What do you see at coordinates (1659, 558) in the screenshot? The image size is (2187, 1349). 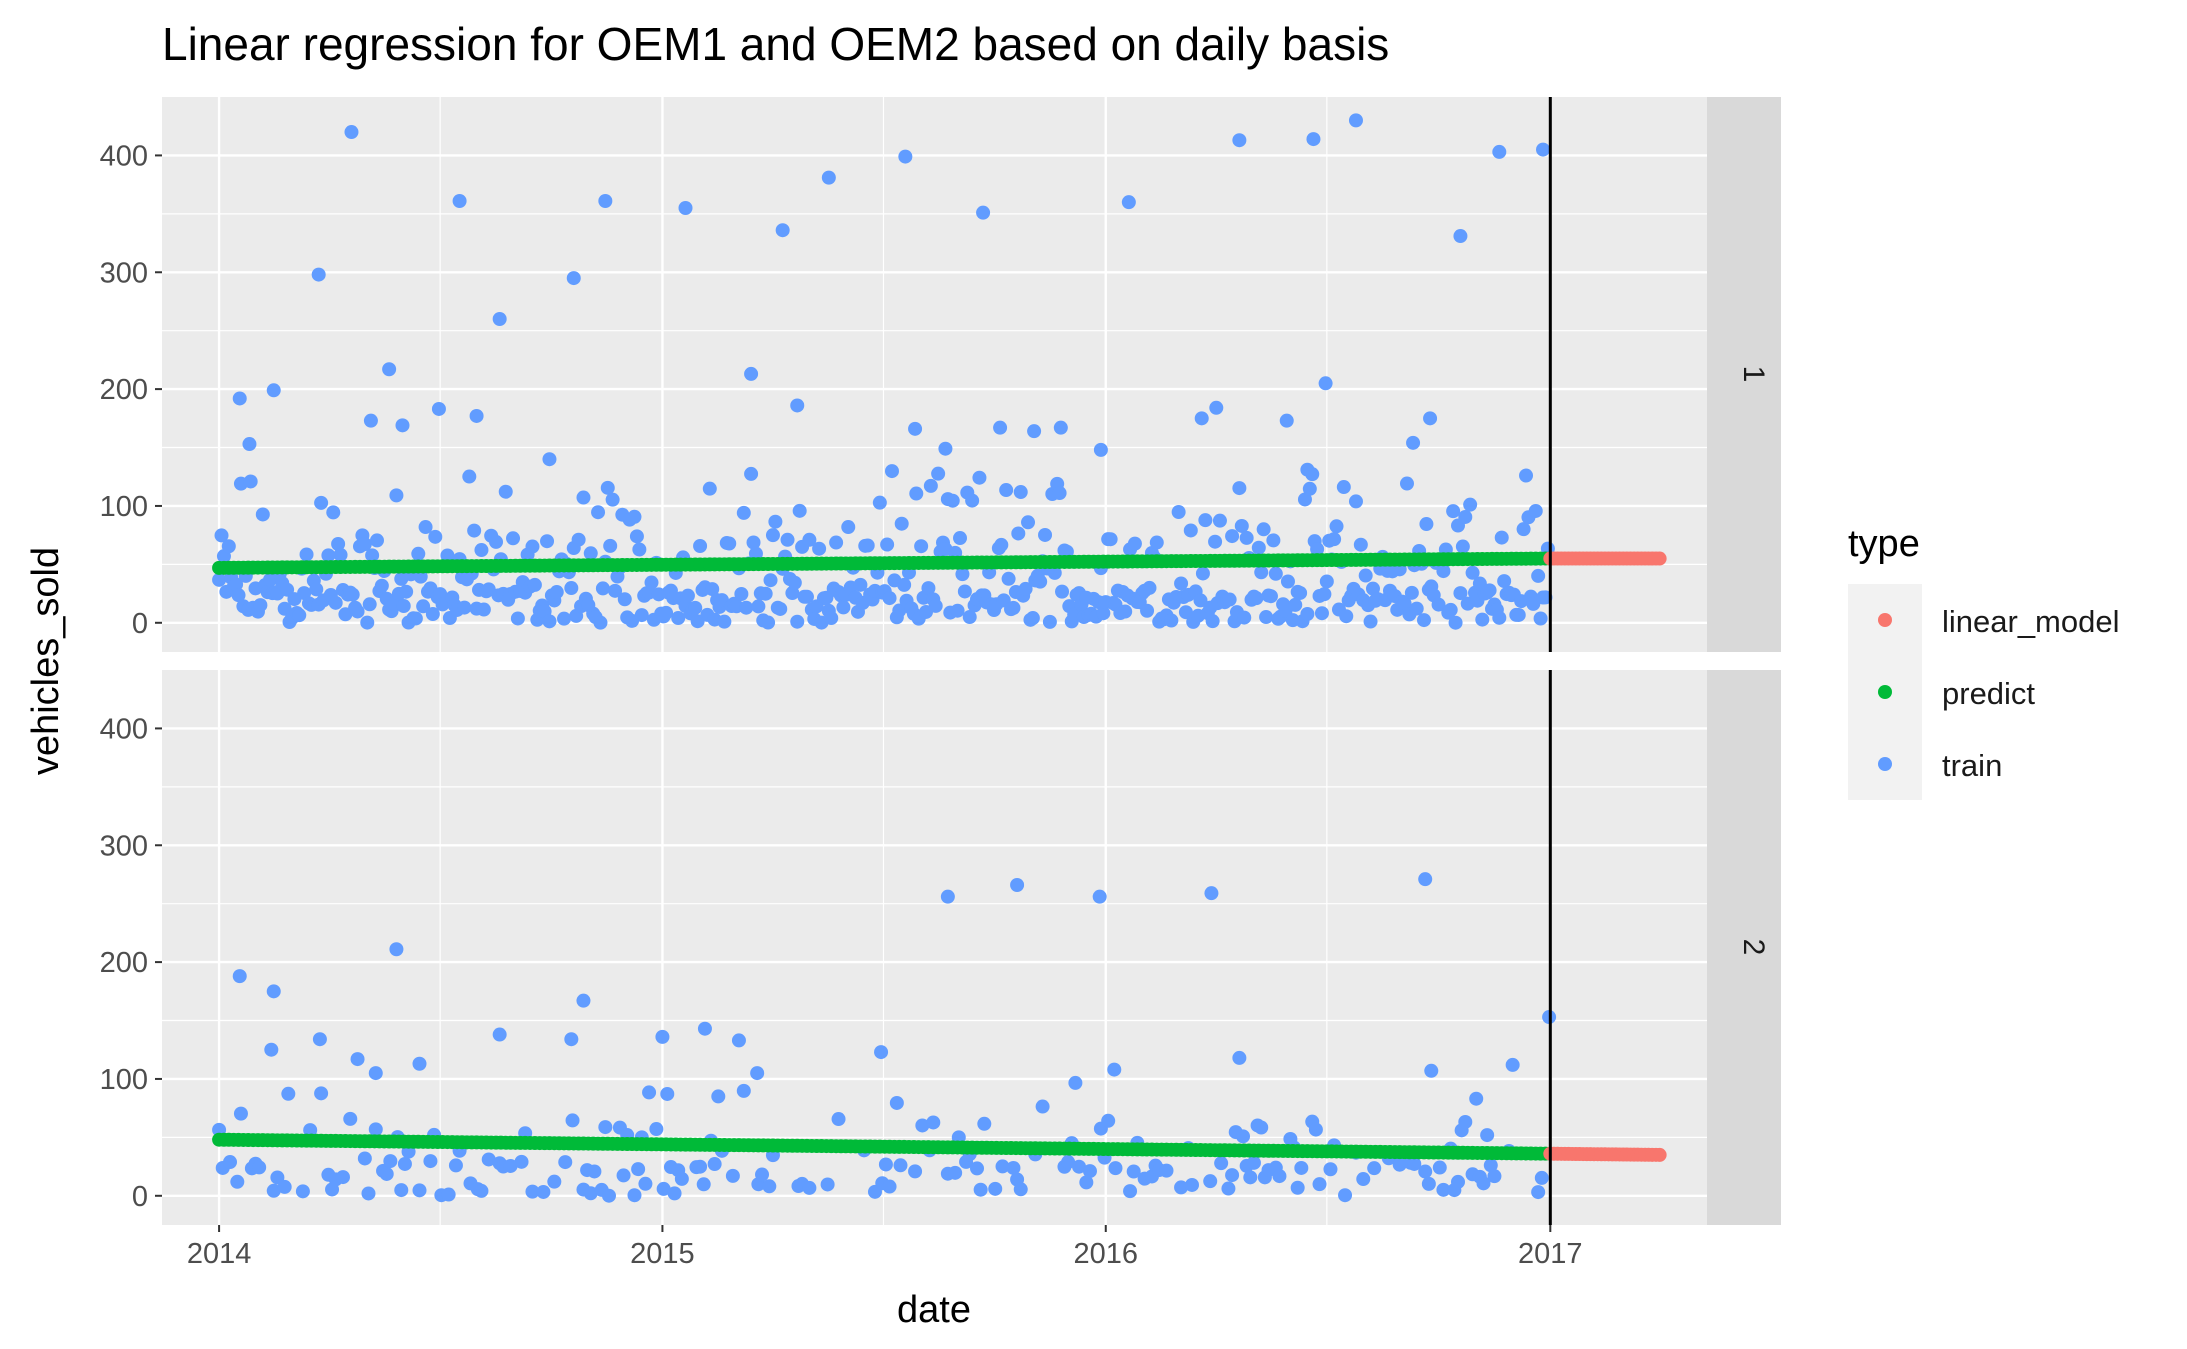 I see `linear-model-point` at bounding box center [1659, 558].